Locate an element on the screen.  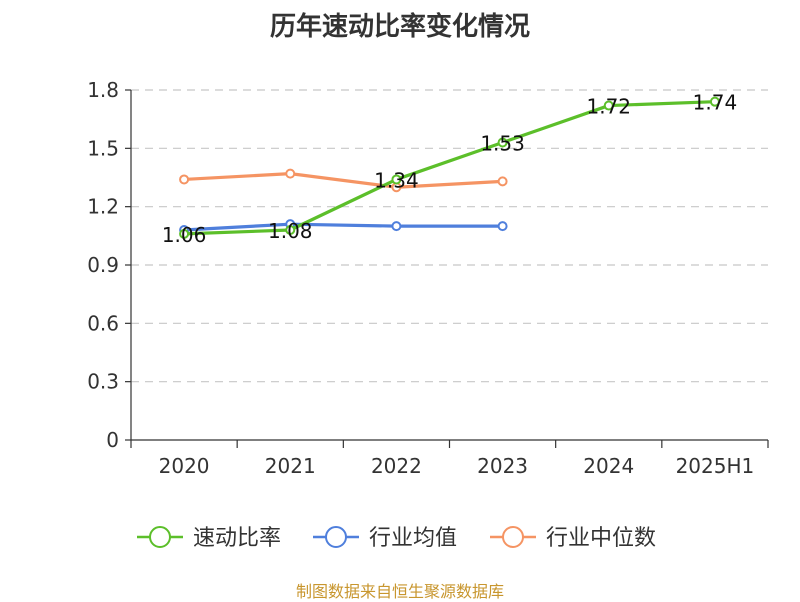
x-tick-label: 2022 is located at coordinates (396, 466).